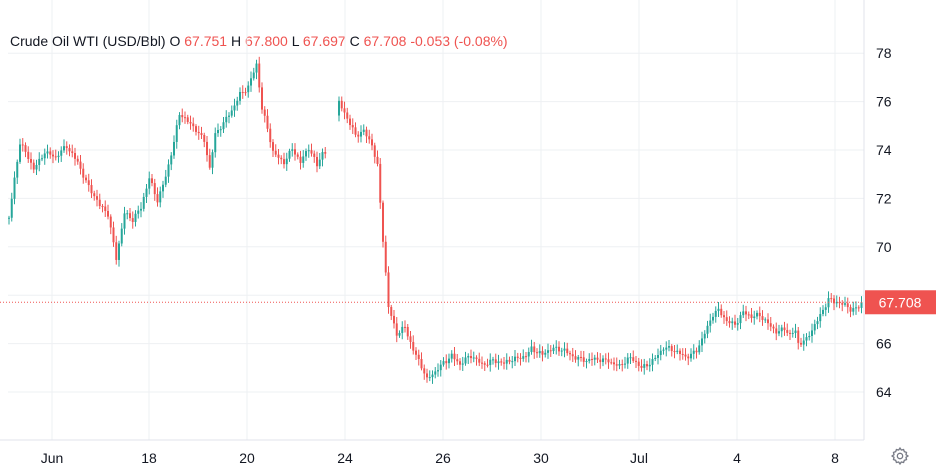  I want to click on low-value: 67.697, so click(324, 41).